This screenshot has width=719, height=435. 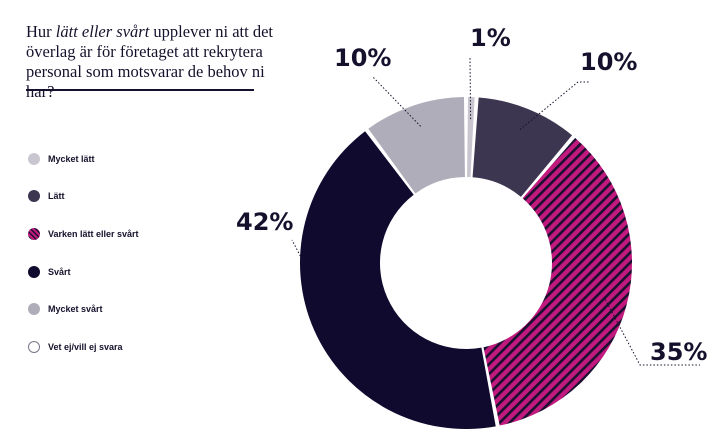 I want to click on legend-label: Lätt, so click(x=56, y=196).